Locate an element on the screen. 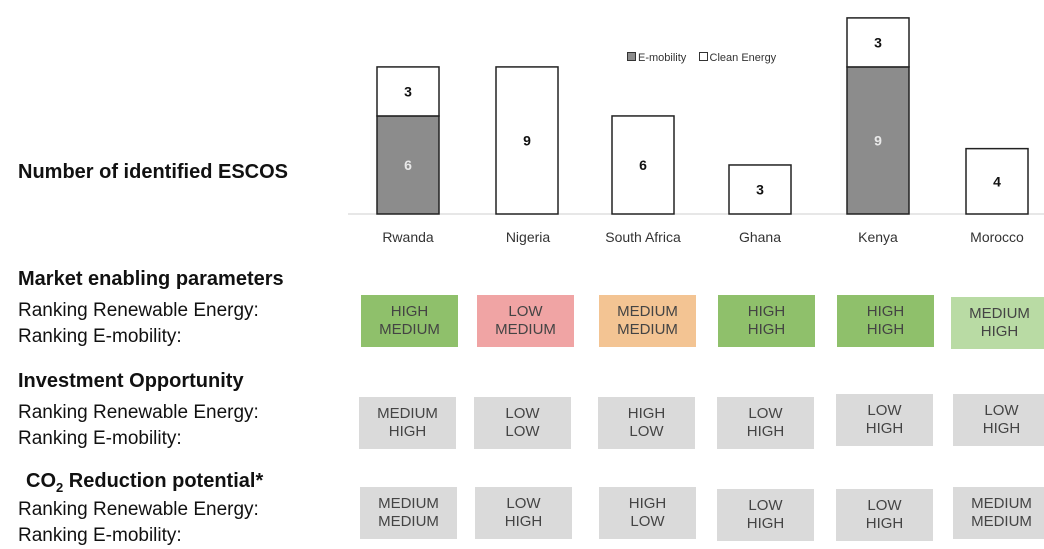  bar-e-mobility-kenya is located at coordinates (878, 140).